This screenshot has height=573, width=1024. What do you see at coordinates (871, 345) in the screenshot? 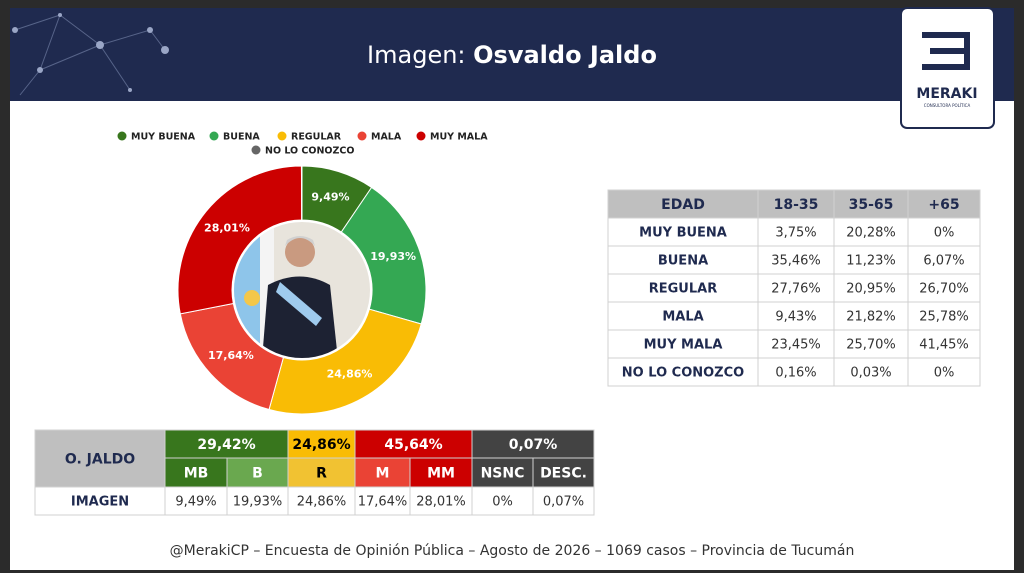
I see `age-value: 25,70%` at bounding box center [871, 345].